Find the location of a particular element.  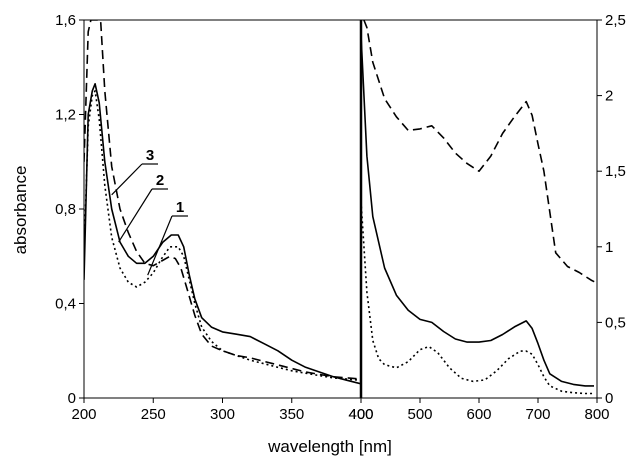

y-tick-label: 1,6 is located at coordinates (65, 20).